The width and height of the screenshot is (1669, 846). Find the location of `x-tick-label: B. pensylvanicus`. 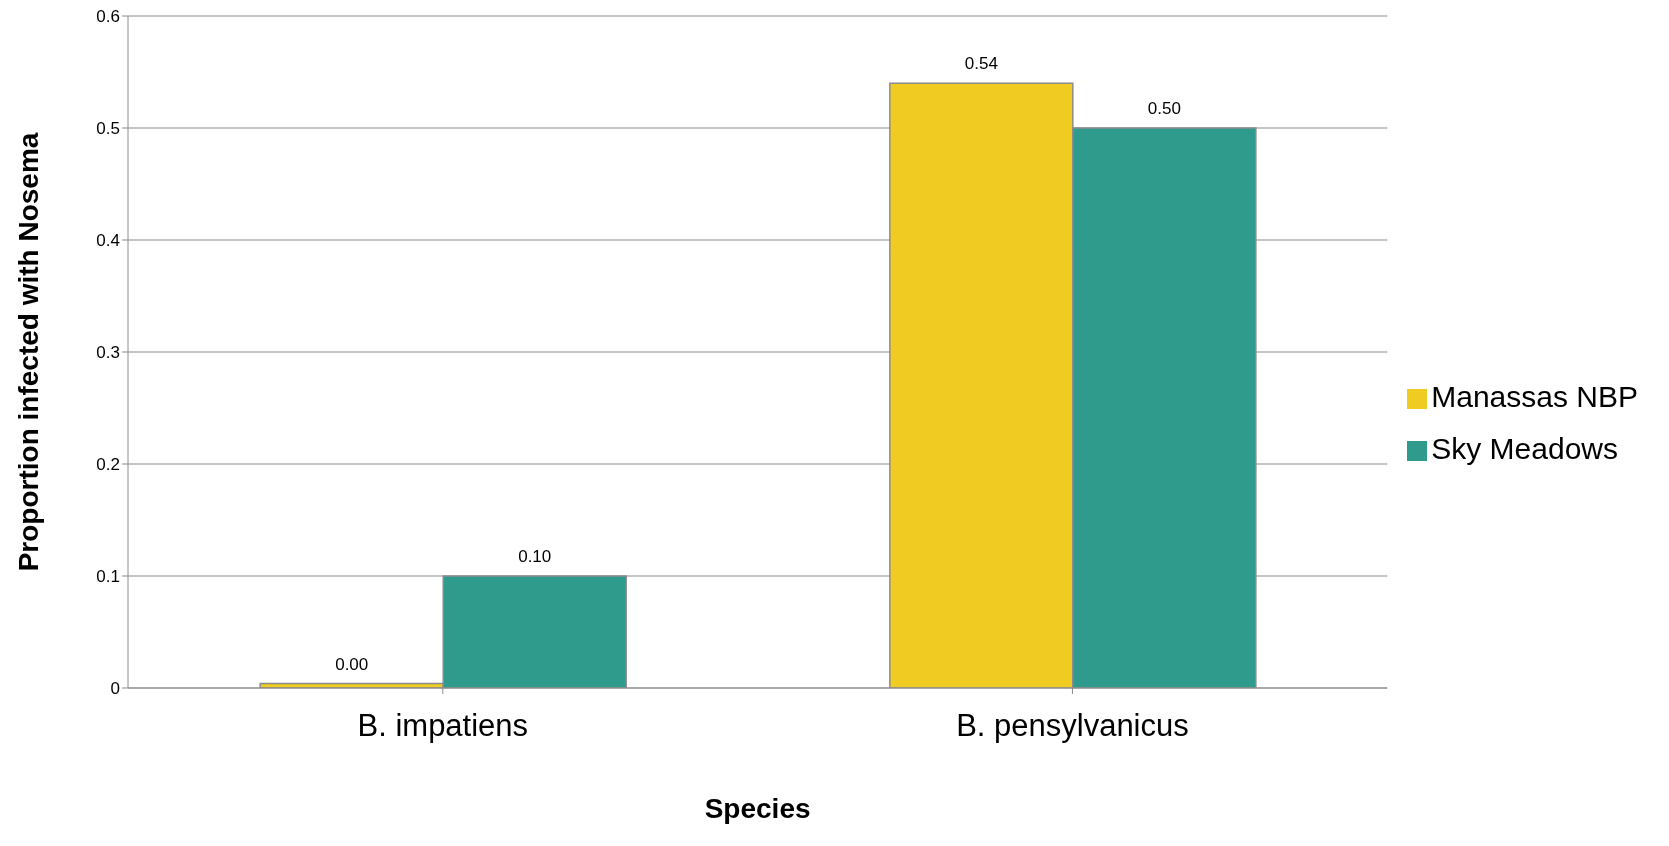

x-tick-label: B. pensylvanicus is located at coordinates (1072, 726).